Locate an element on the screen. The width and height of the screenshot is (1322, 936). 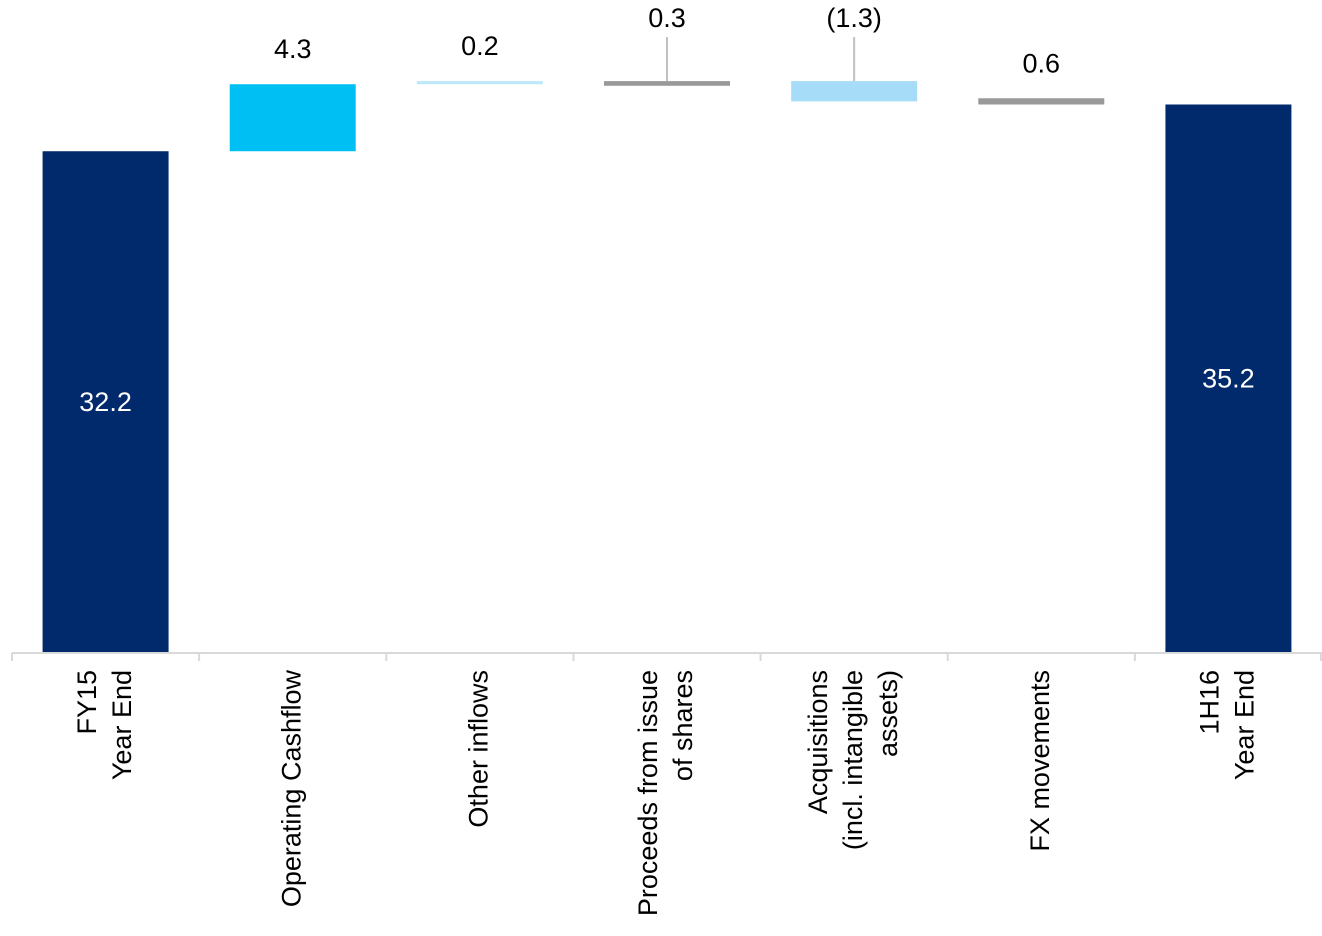
category-label-4-line-1: (incl. intangible is located at coordinates (853, 760).